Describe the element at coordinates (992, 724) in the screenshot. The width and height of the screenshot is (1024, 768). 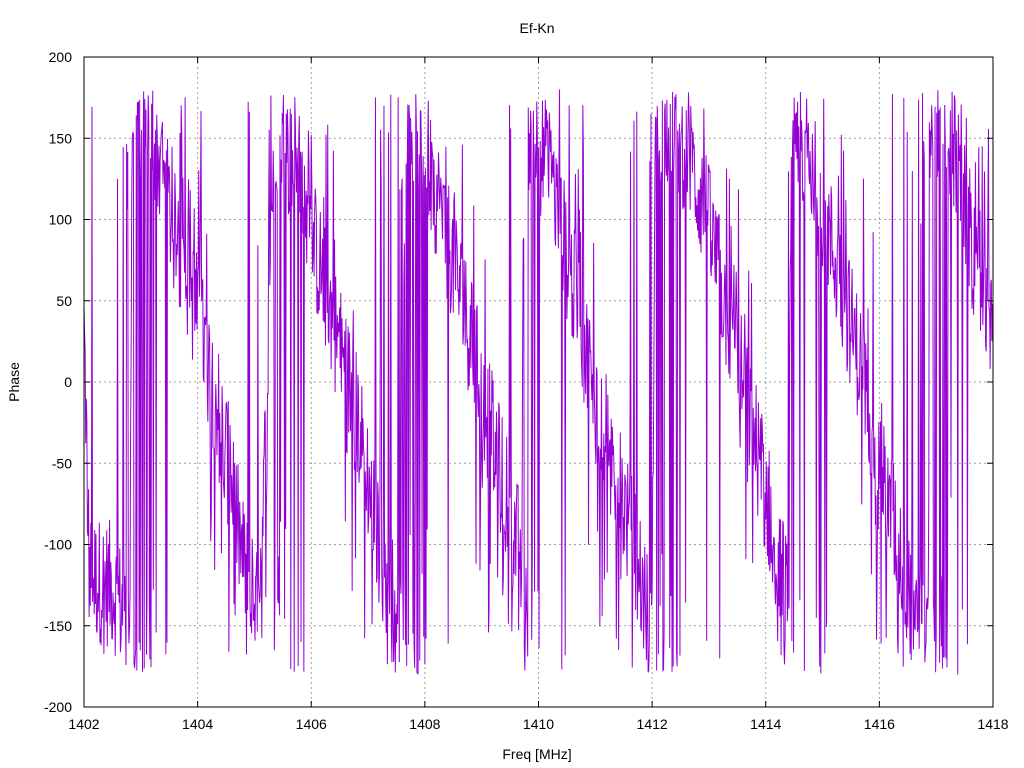
I see `x-tick-label: 1418` at that location.